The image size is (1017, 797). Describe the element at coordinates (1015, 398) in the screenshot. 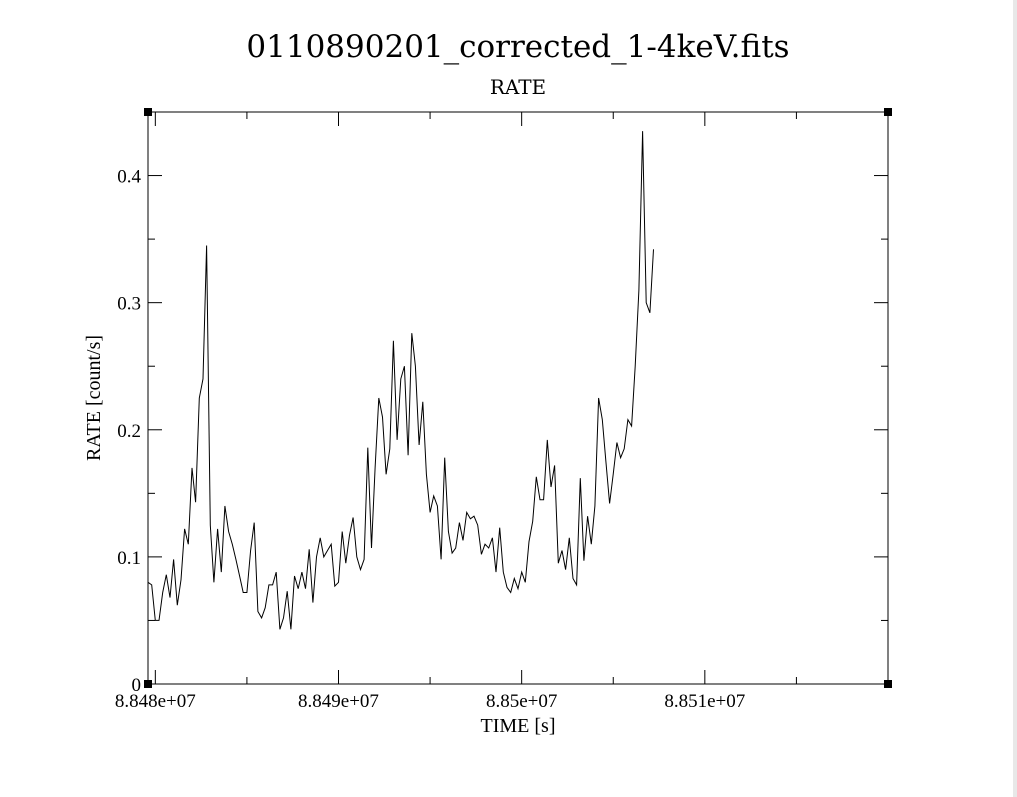

I see `window-edge` at that location.